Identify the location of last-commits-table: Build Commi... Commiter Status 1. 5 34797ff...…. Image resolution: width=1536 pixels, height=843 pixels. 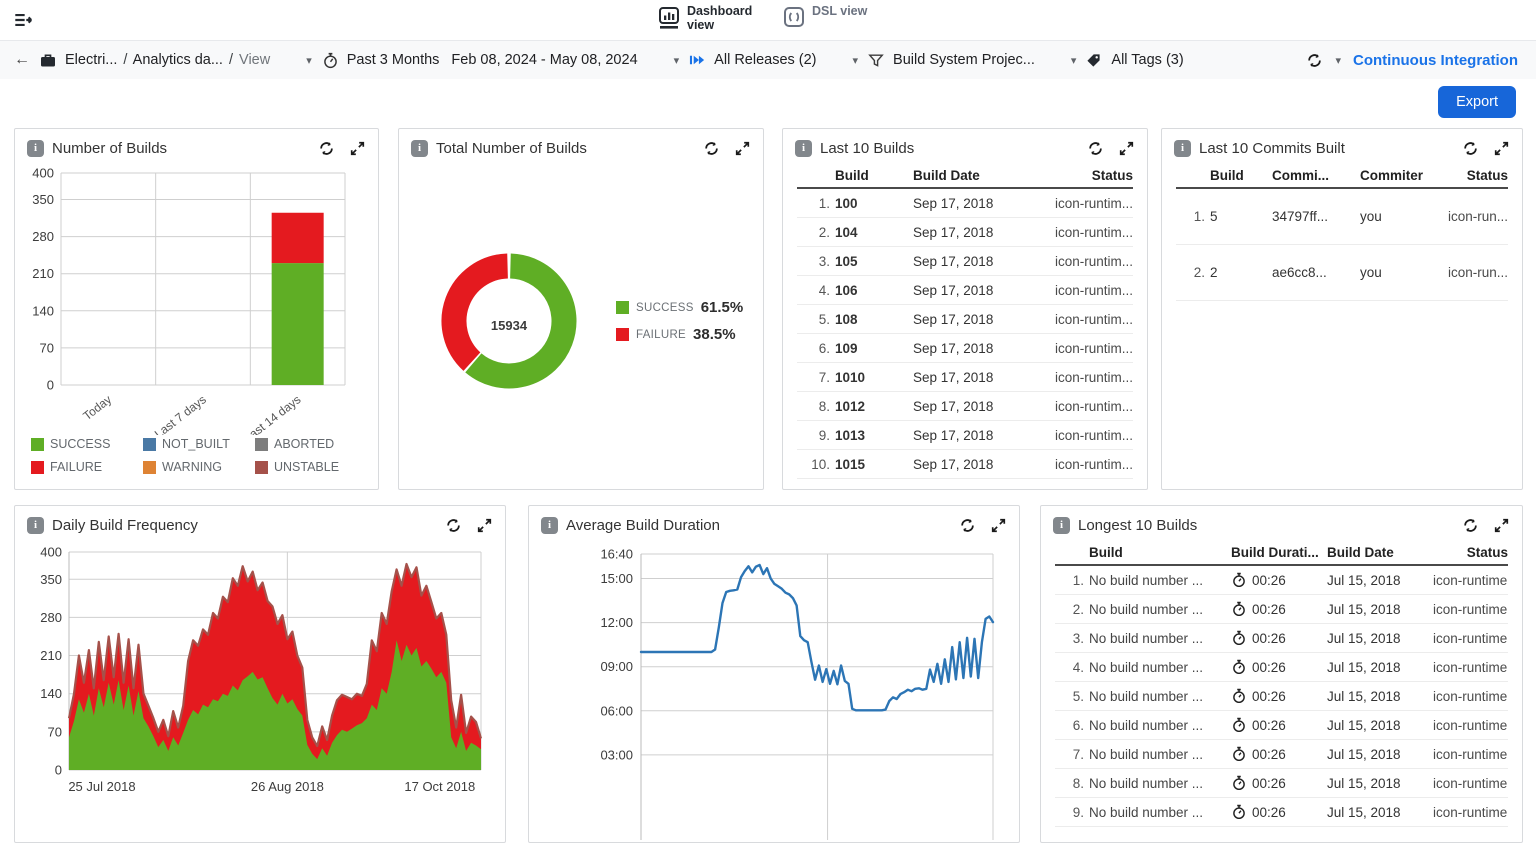
(1342, 232).